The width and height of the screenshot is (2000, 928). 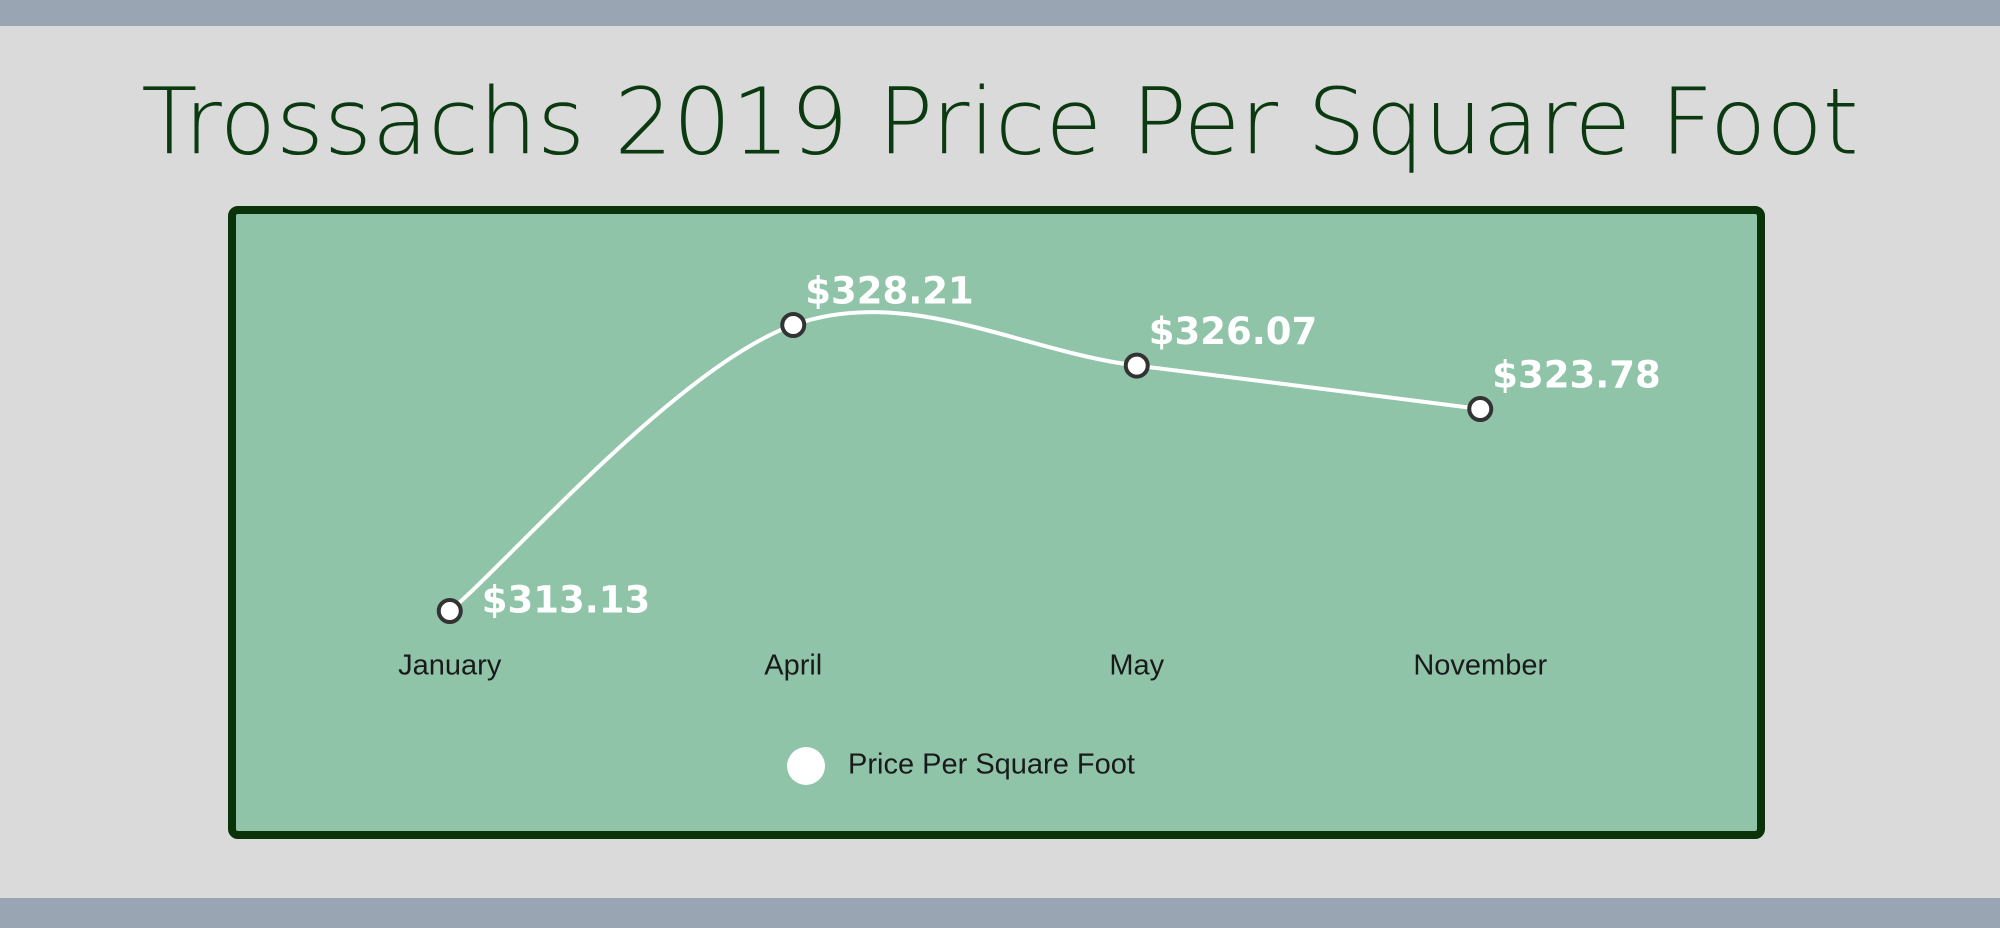 I want to click on data-label: $313.13, so click(x=566, y=600).